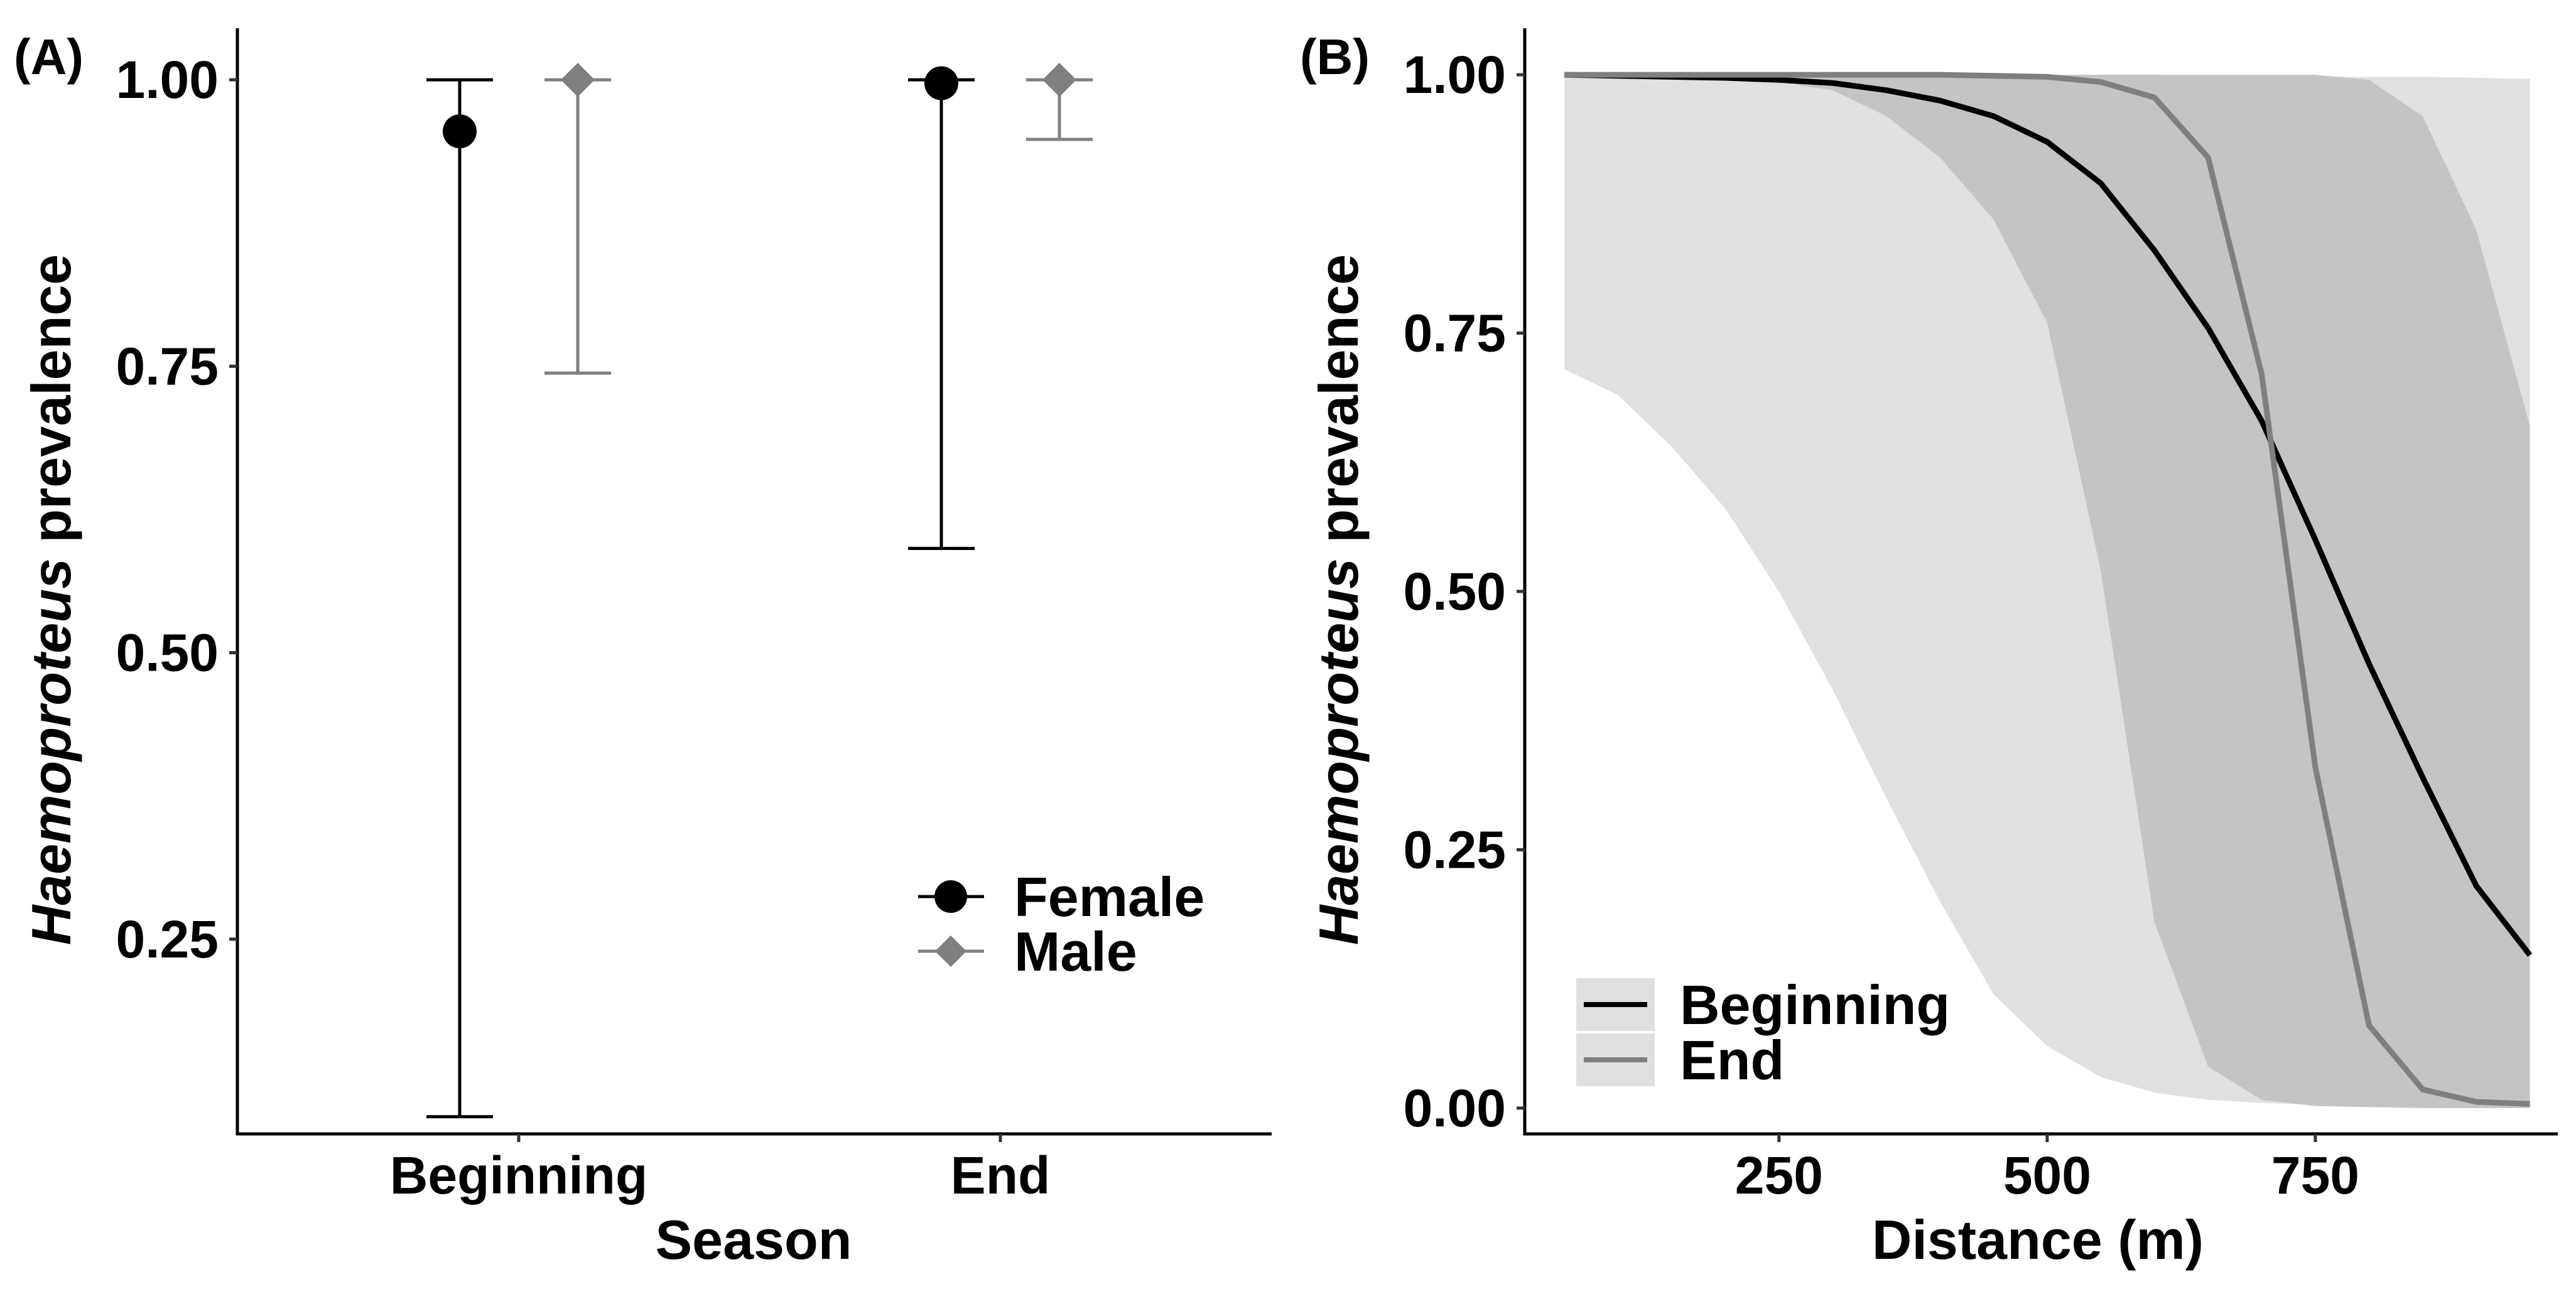  What do you see at coordinates (1339, 751) in the screenshot?
I see `panel-b-y-axis-title-italic: Haemoproteus` at bounding box center [1339, 751].